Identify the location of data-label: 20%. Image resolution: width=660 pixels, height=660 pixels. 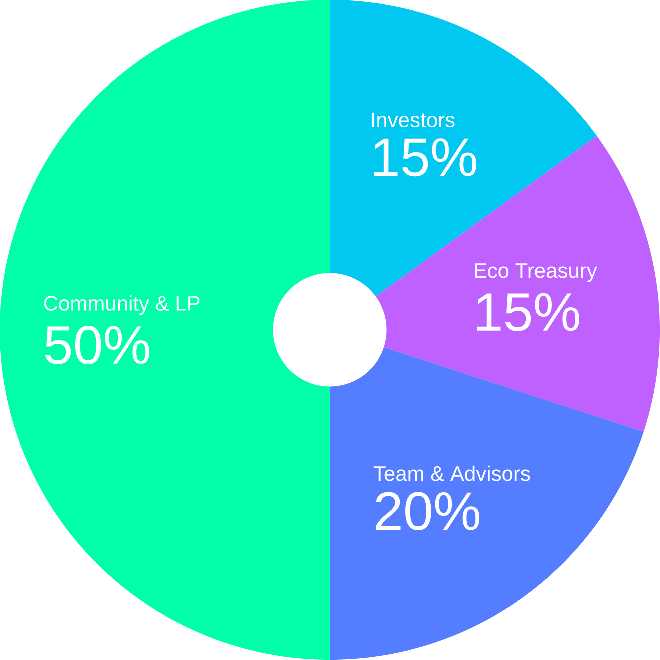
(428, 511).